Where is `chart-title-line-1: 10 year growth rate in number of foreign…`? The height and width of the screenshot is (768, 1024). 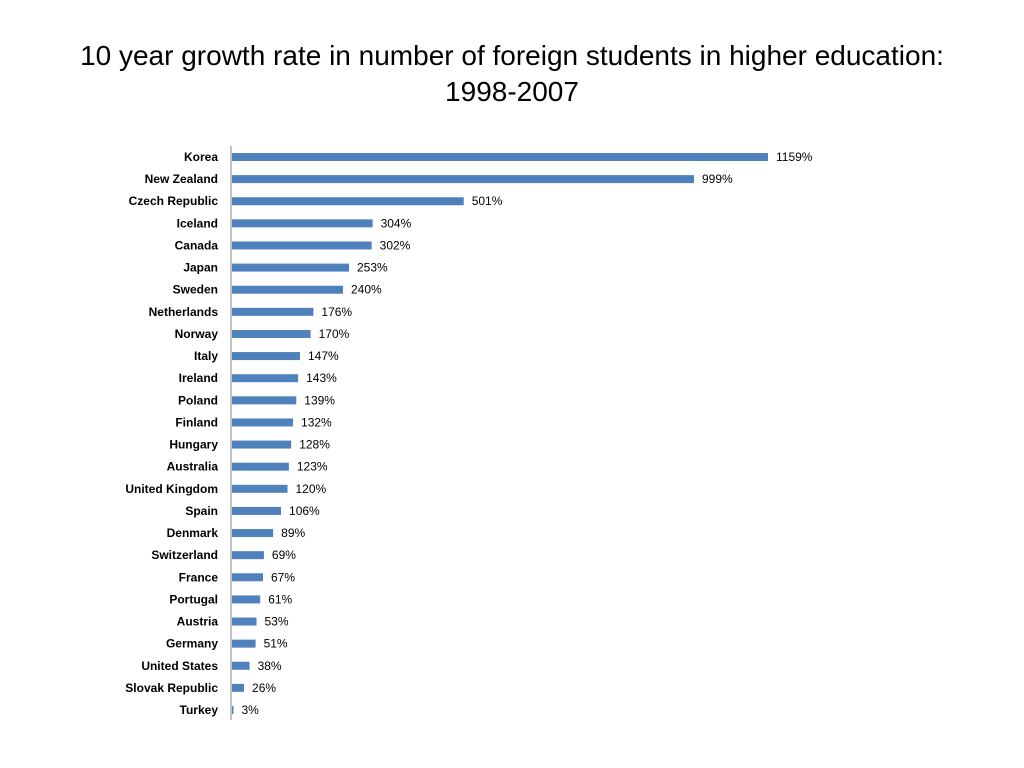 chart-title-line-1: 10 year growth rate in number of foreign… is located at coordinates (512, 55).